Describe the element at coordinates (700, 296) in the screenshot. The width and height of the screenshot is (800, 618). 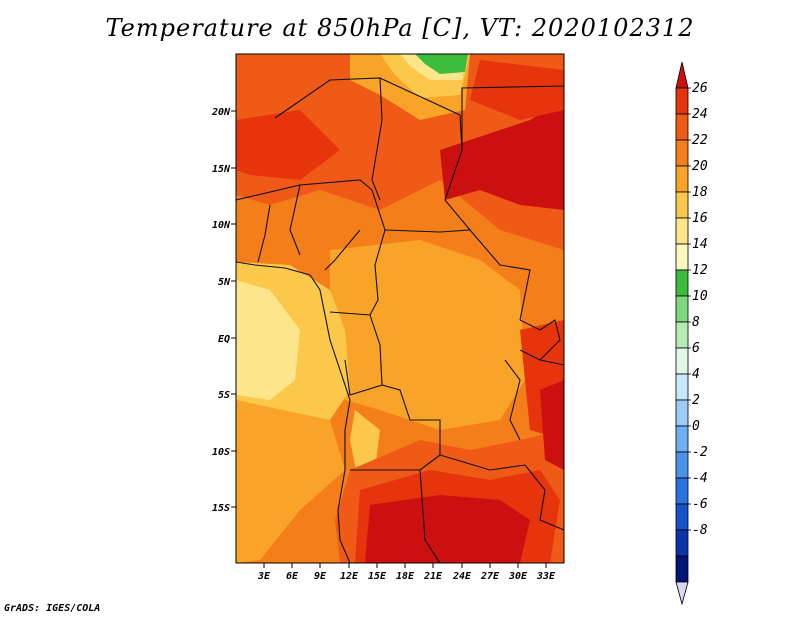
I see `colorbar-label: 10` at that location.